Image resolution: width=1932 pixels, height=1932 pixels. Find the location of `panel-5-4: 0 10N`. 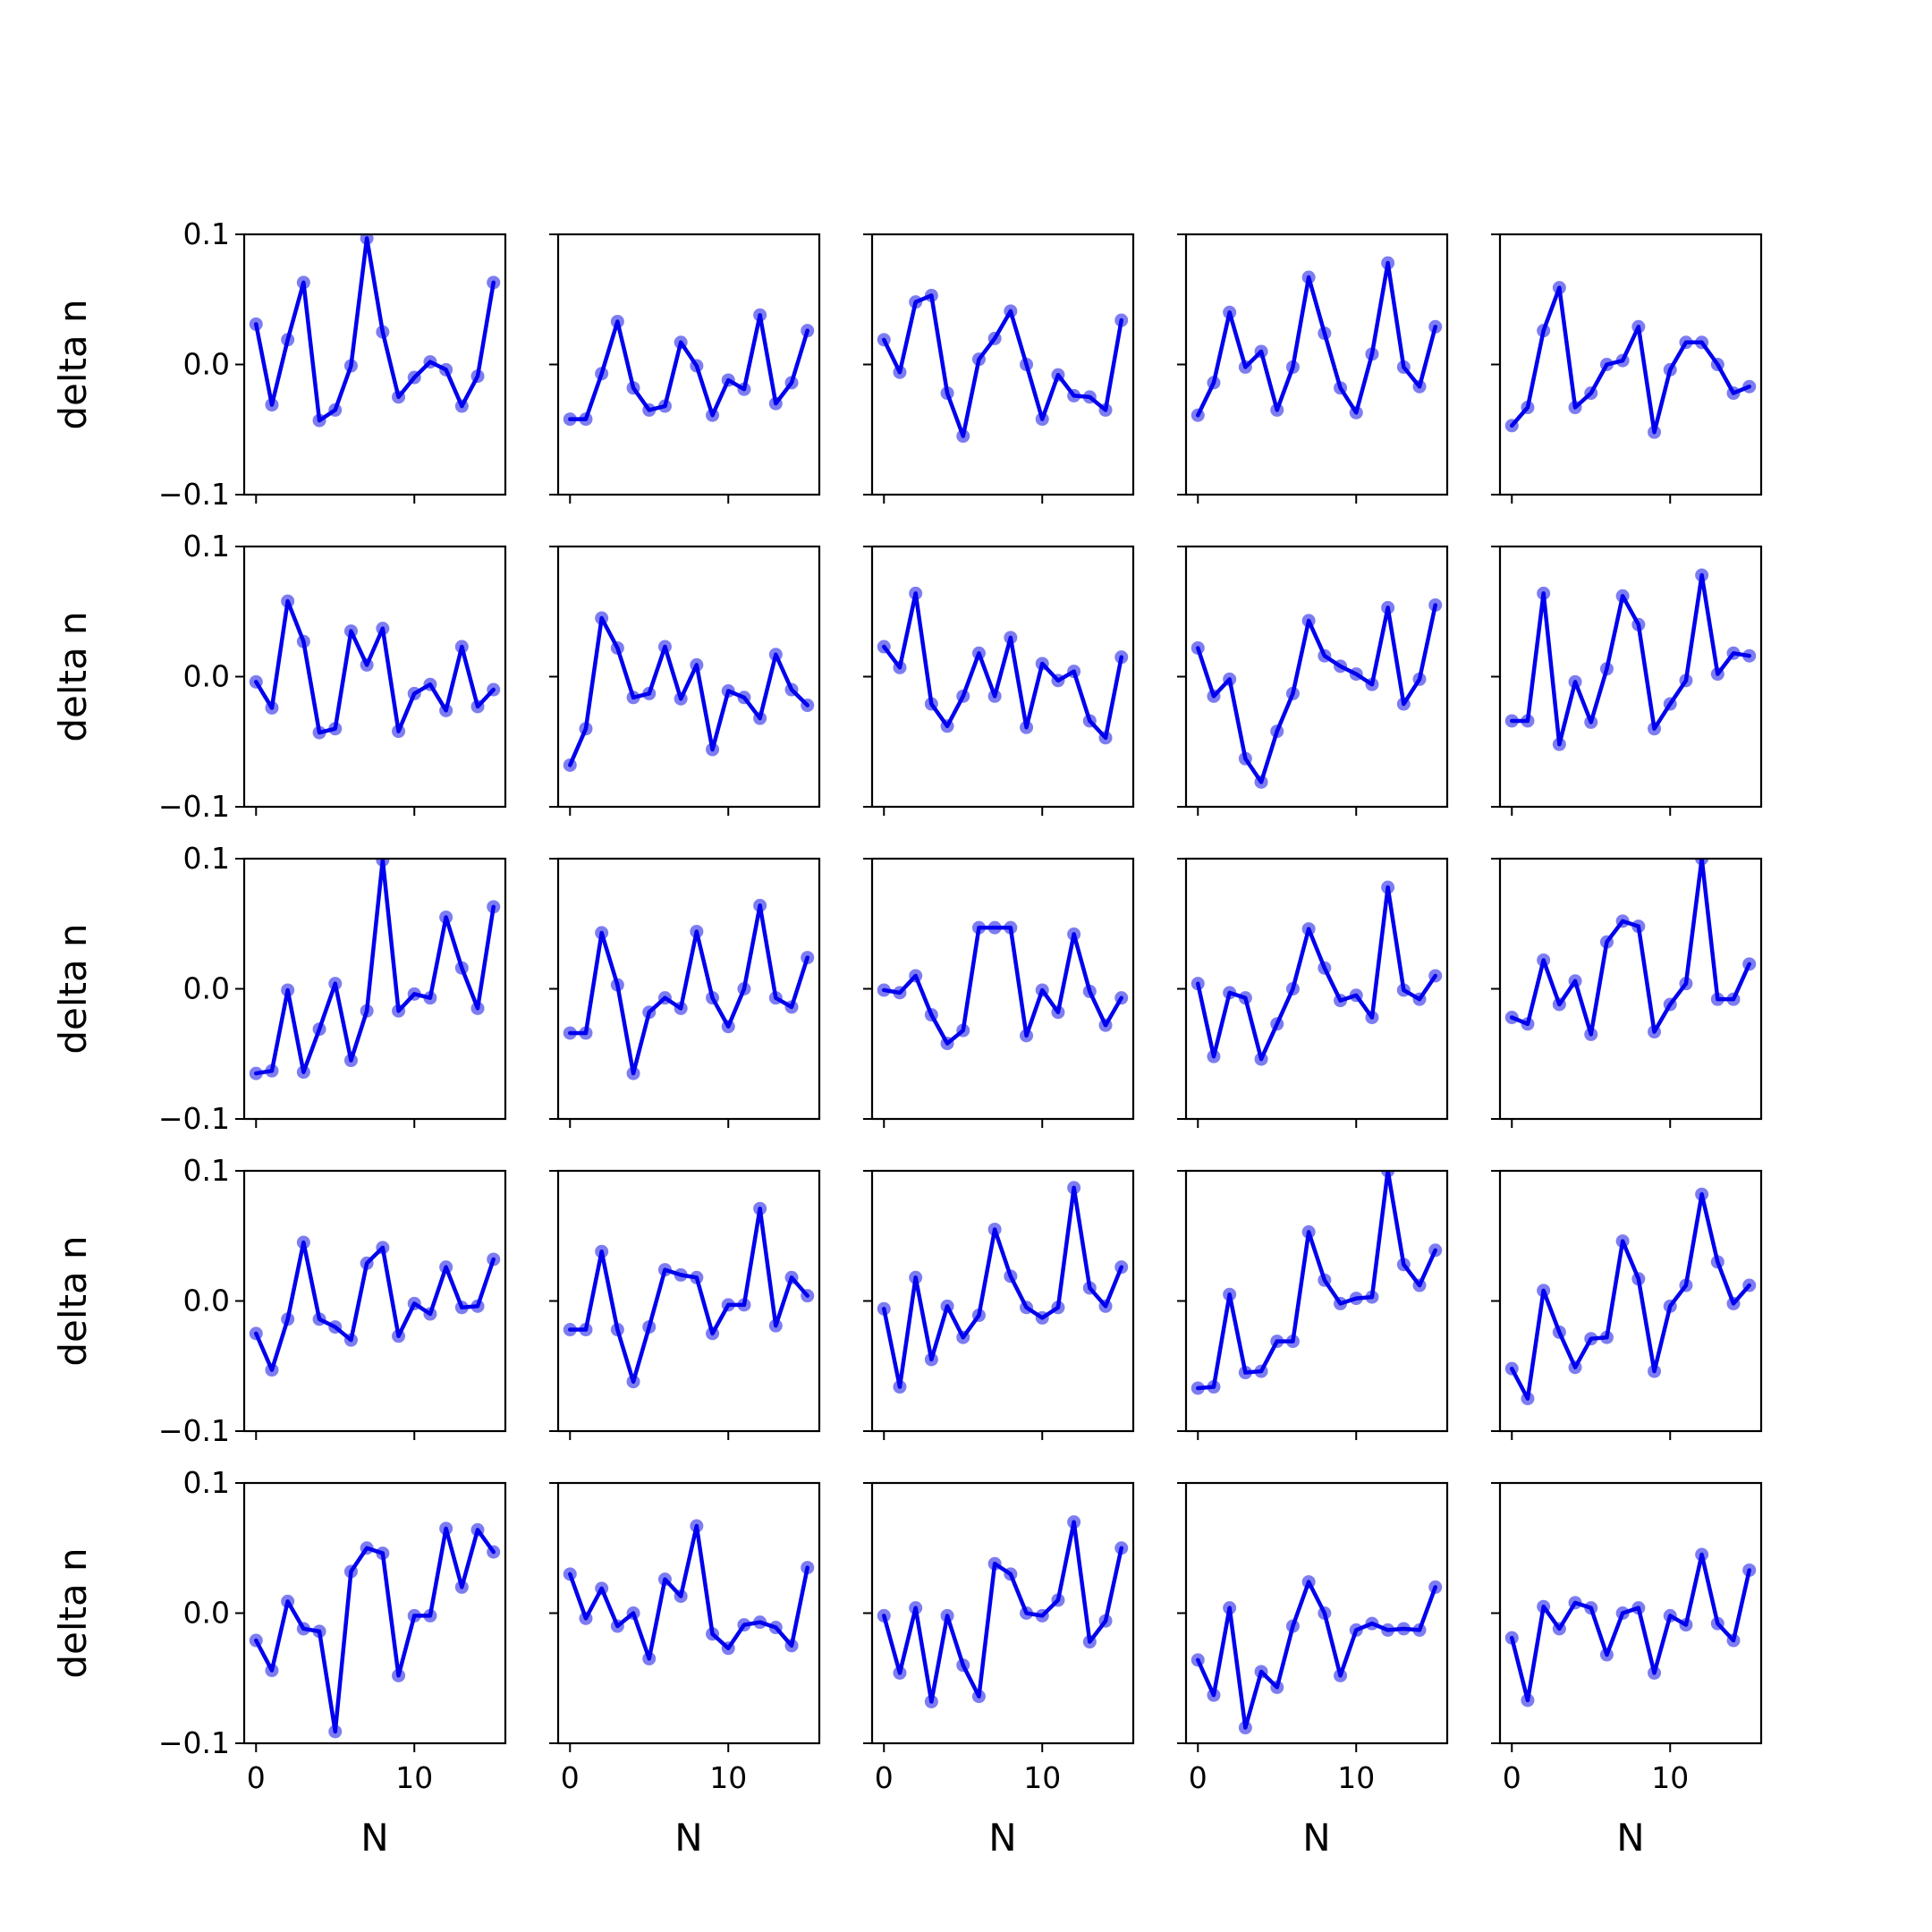

panel-5-4: 0 10N is located at coordinates (1313, 1670).